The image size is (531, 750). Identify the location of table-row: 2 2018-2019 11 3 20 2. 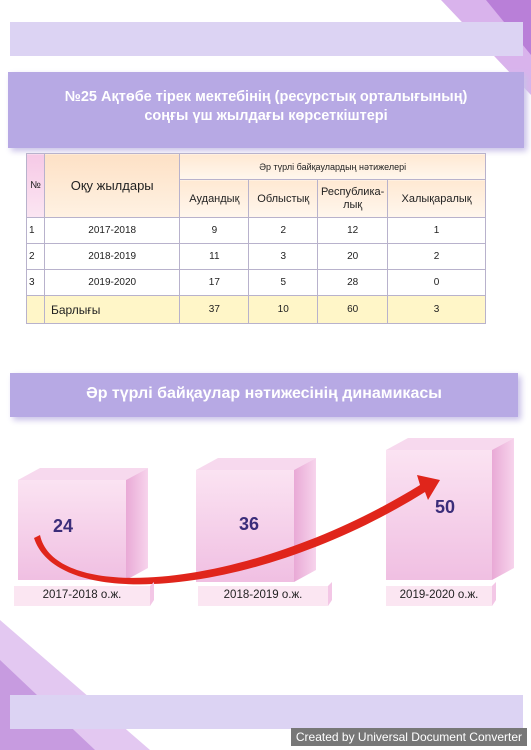
(256, 256).